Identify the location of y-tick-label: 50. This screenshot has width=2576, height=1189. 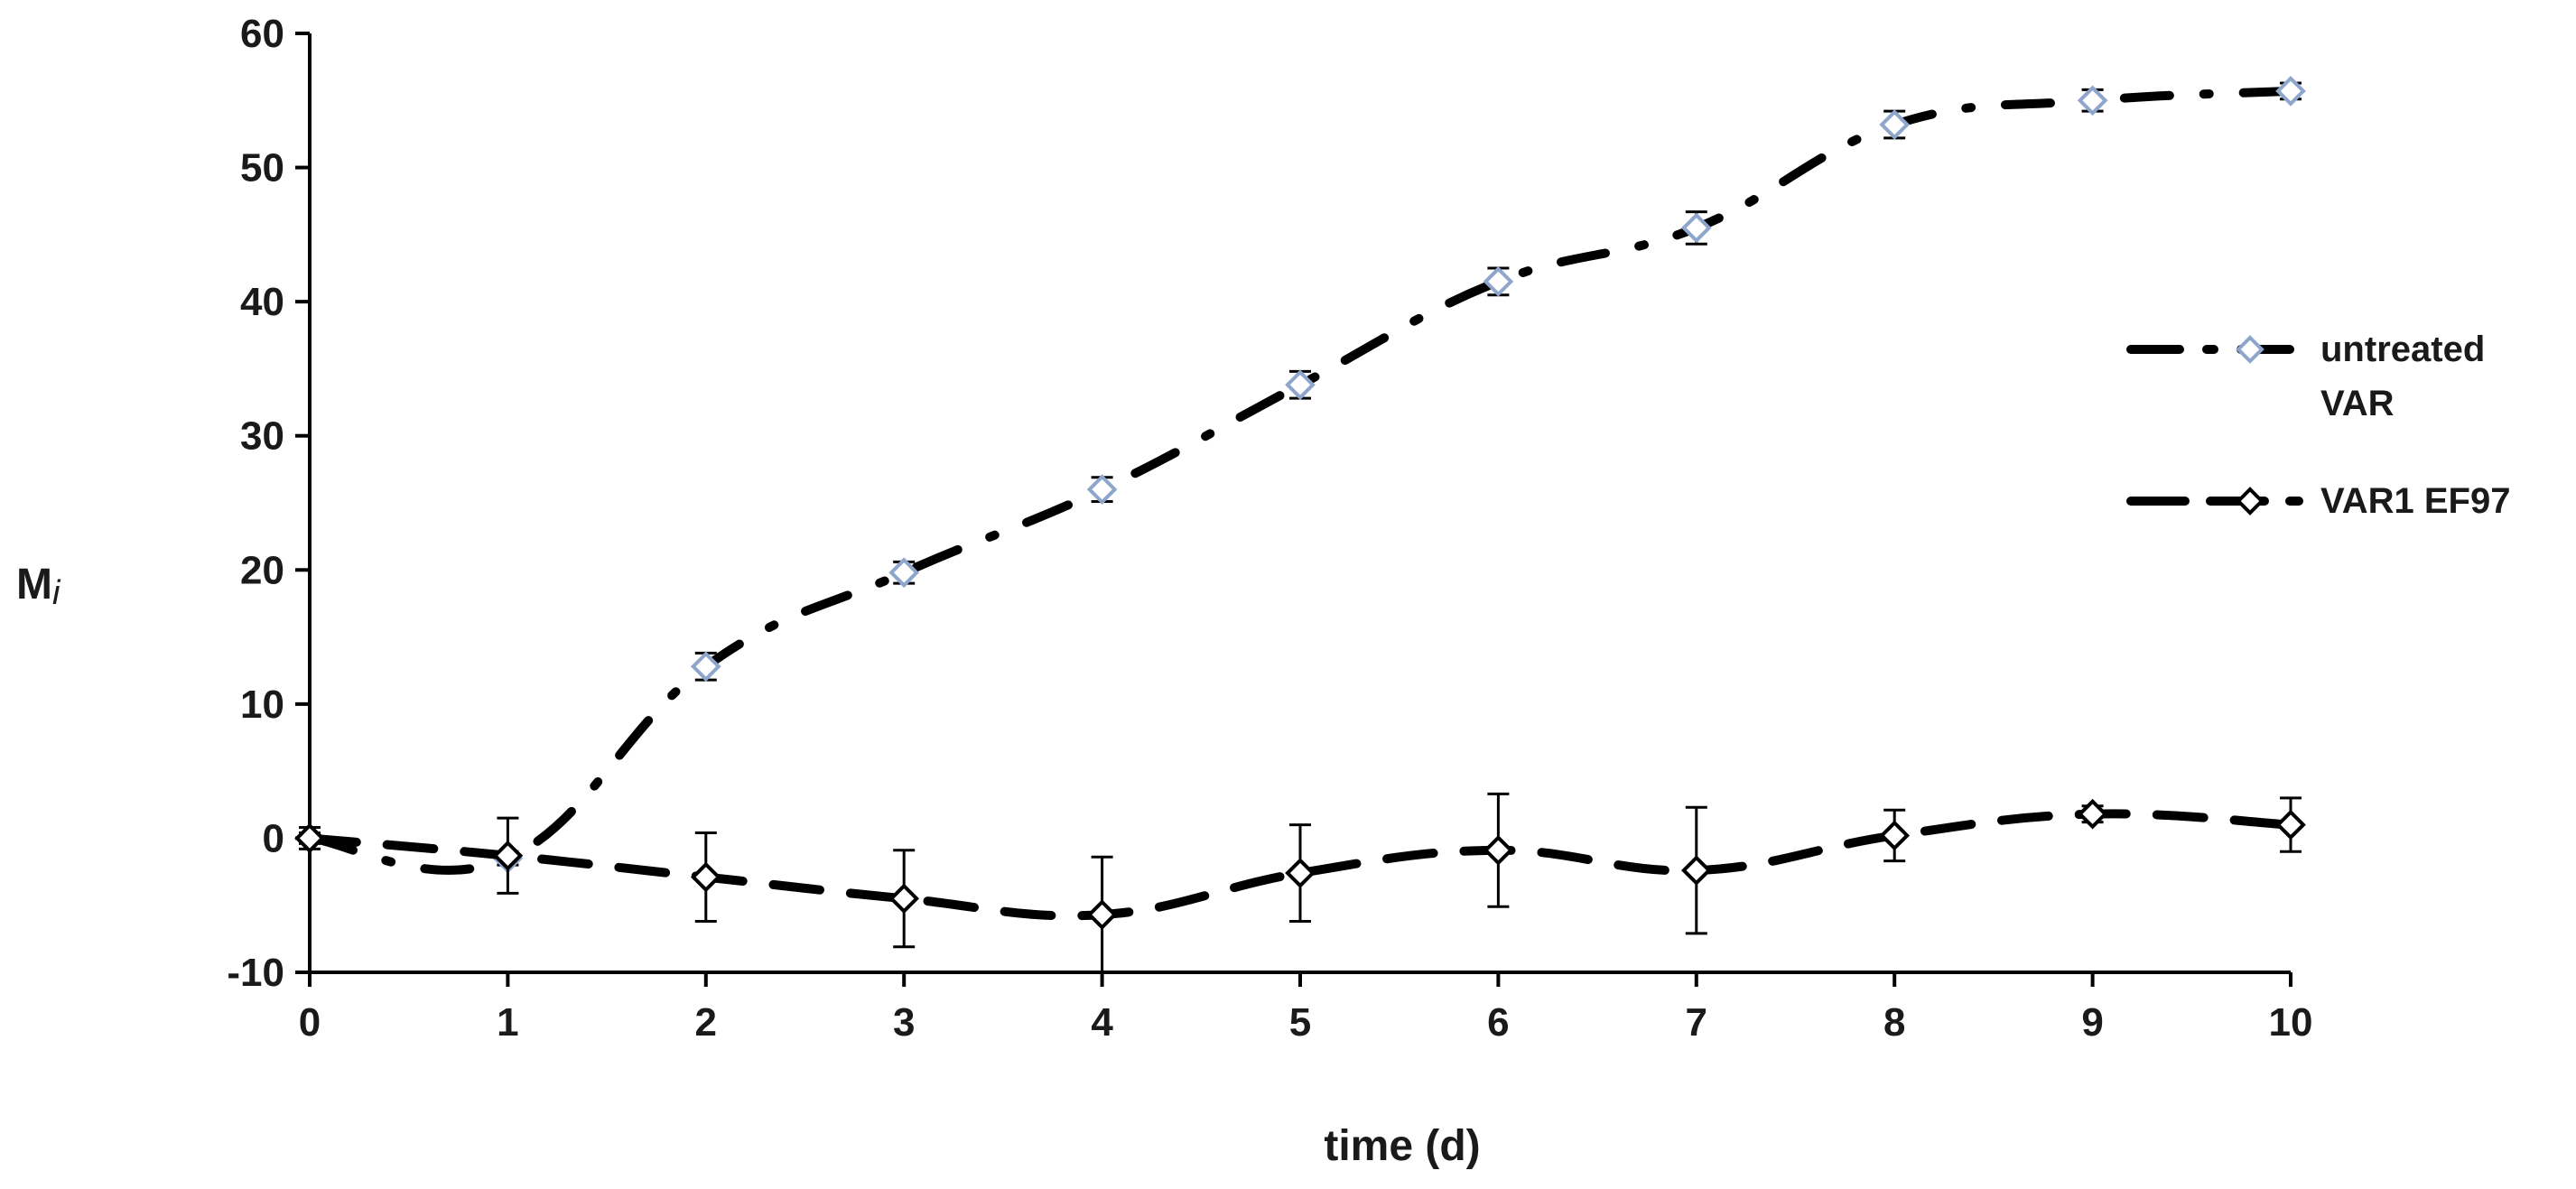
(262, 168).